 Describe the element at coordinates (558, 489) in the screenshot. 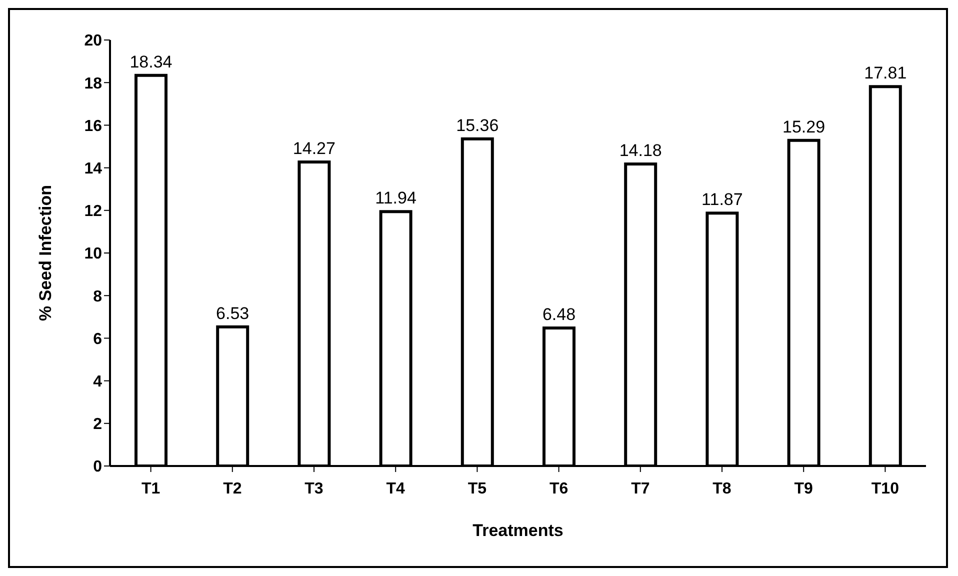

I see `x-tick-label: T6` at that location.